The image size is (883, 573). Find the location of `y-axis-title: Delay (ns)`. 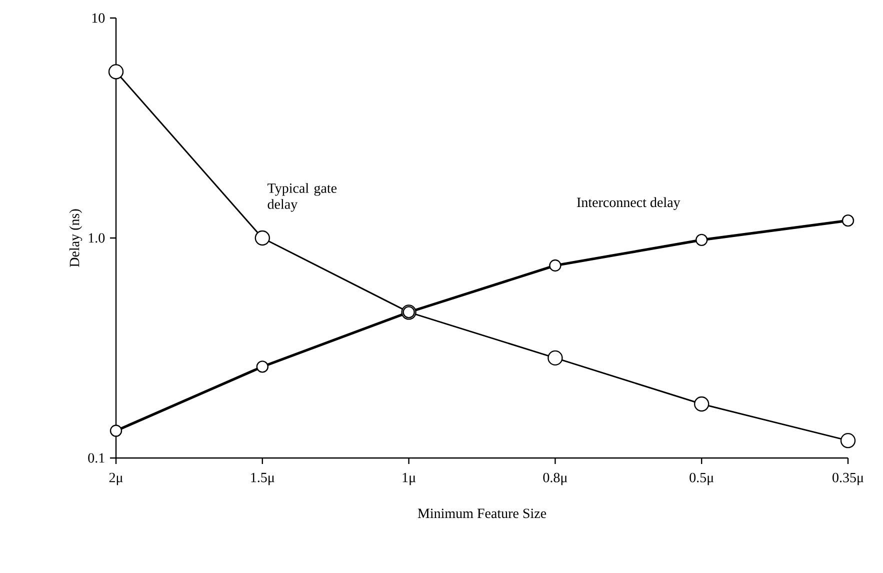

y-axis-title: Delay (ns) is located at coordinates (75, 238).